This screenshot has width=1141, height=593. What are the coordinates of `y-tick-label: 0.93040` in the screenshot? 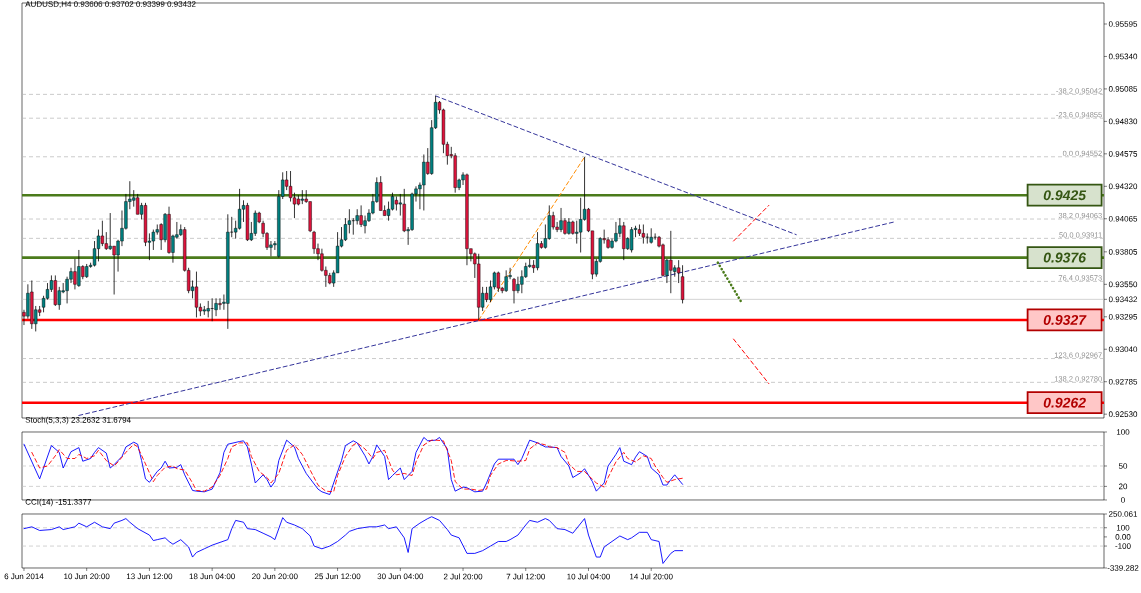 It's located at (1123, 349).